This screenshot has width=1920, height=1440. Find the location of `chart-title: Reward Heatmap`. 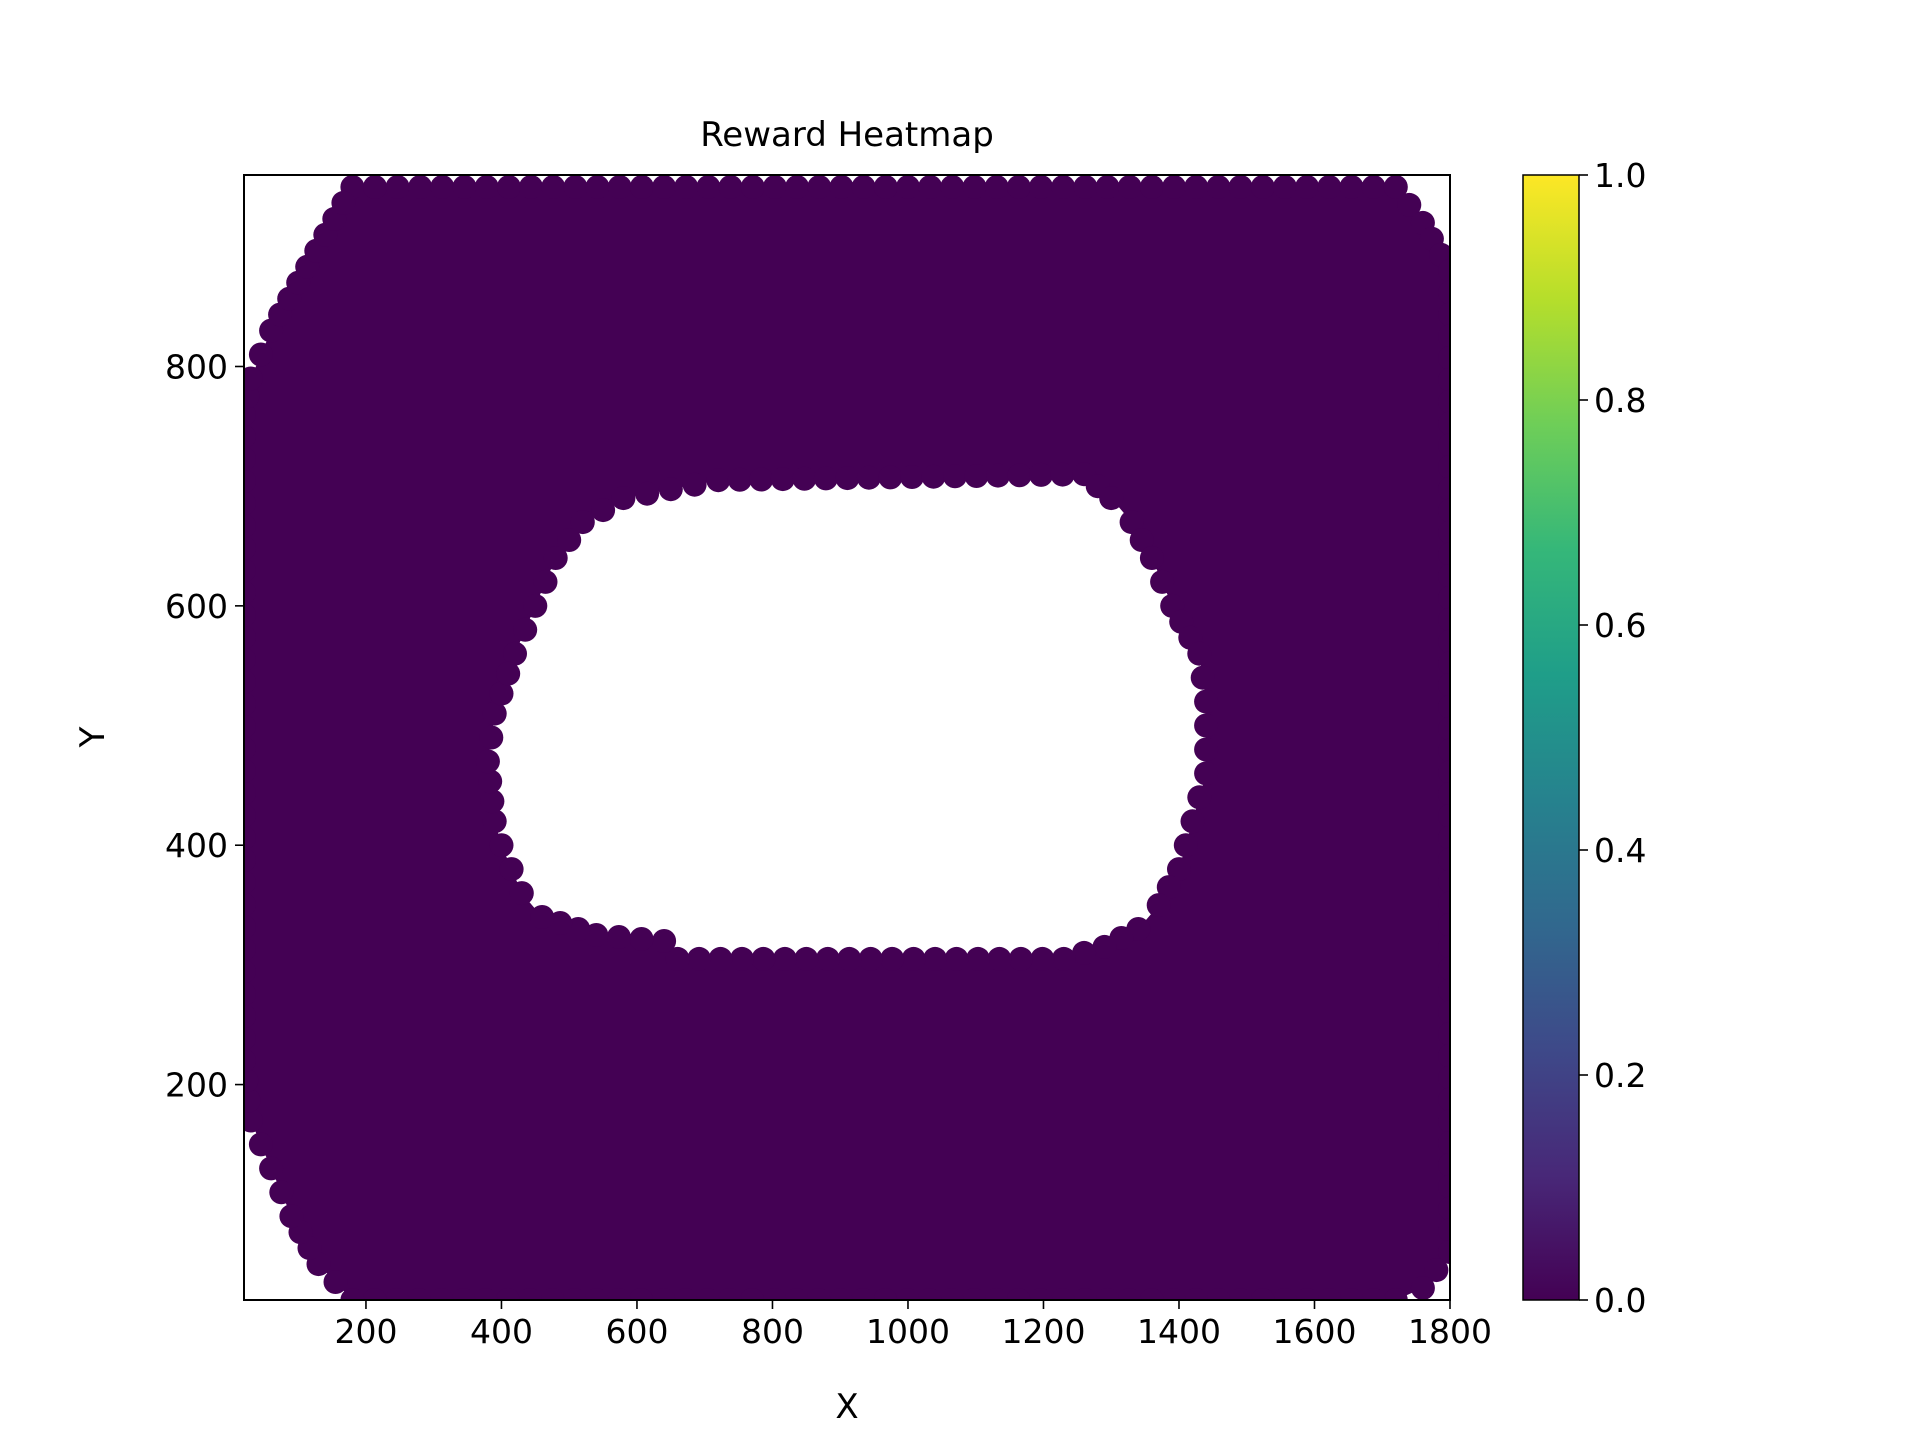

chart-title: Reward Heatmap is located at coordinates (847, 135).